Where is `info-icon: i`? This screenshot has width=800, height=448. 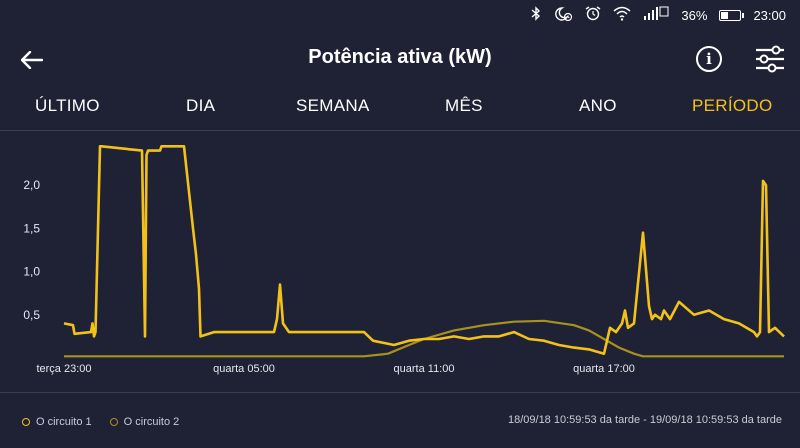
info-icon: i is located at coordinates (709, 59).